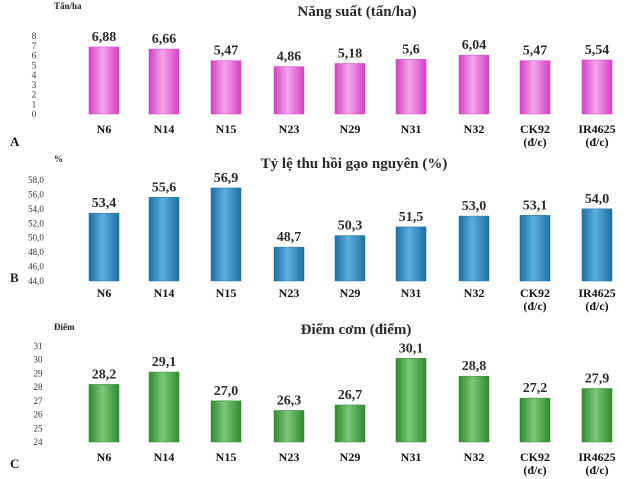 Image resolution: width=637 pixels, height=479 pixels. Describe the element at coordinates (350, 226) in the screenshot. I see `panel-b-value-label: 50,3` at that location.